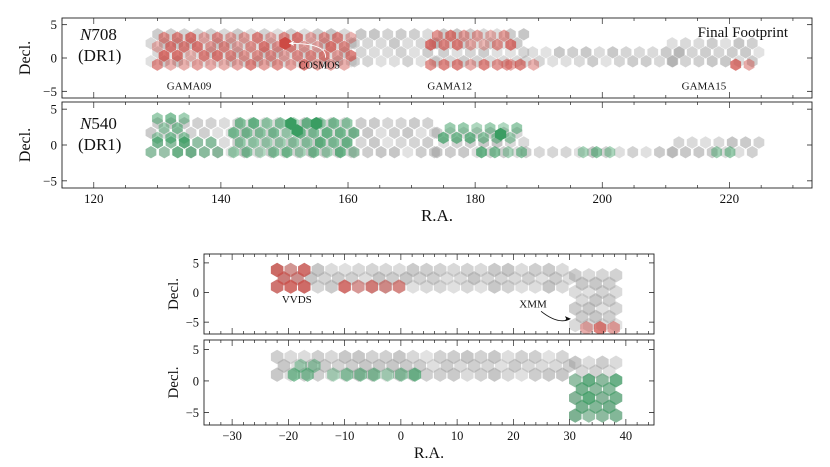 This screenshot has height=467, width=830. What do you see at coordinates (345, 436) in the screenshot?
I see `x-tick-label: −10` at bounding box center [345, 436].